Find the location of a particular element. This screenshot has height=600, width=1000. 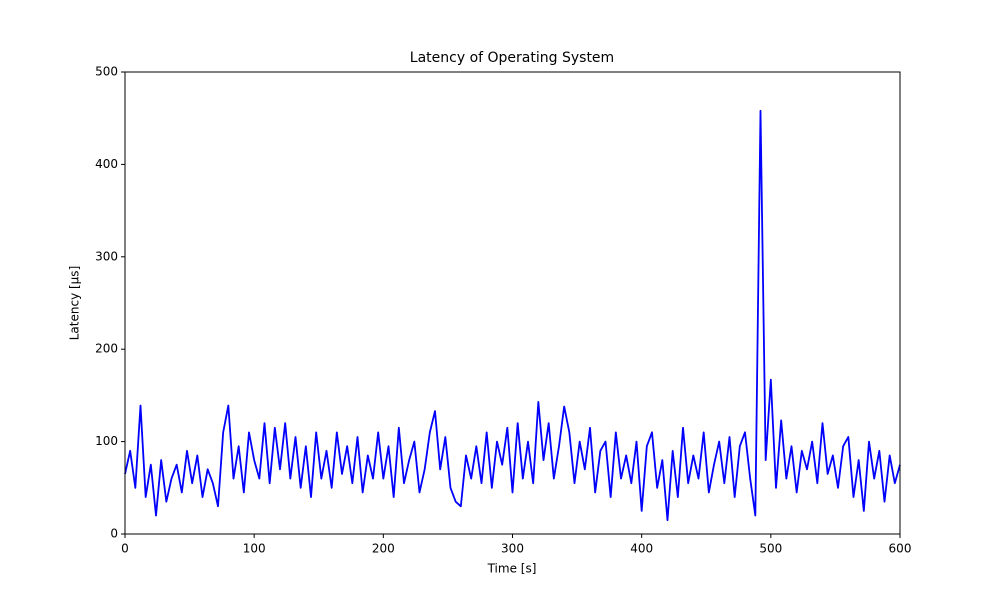

x-tick-label: 0 is located at coordinates (125, 549).